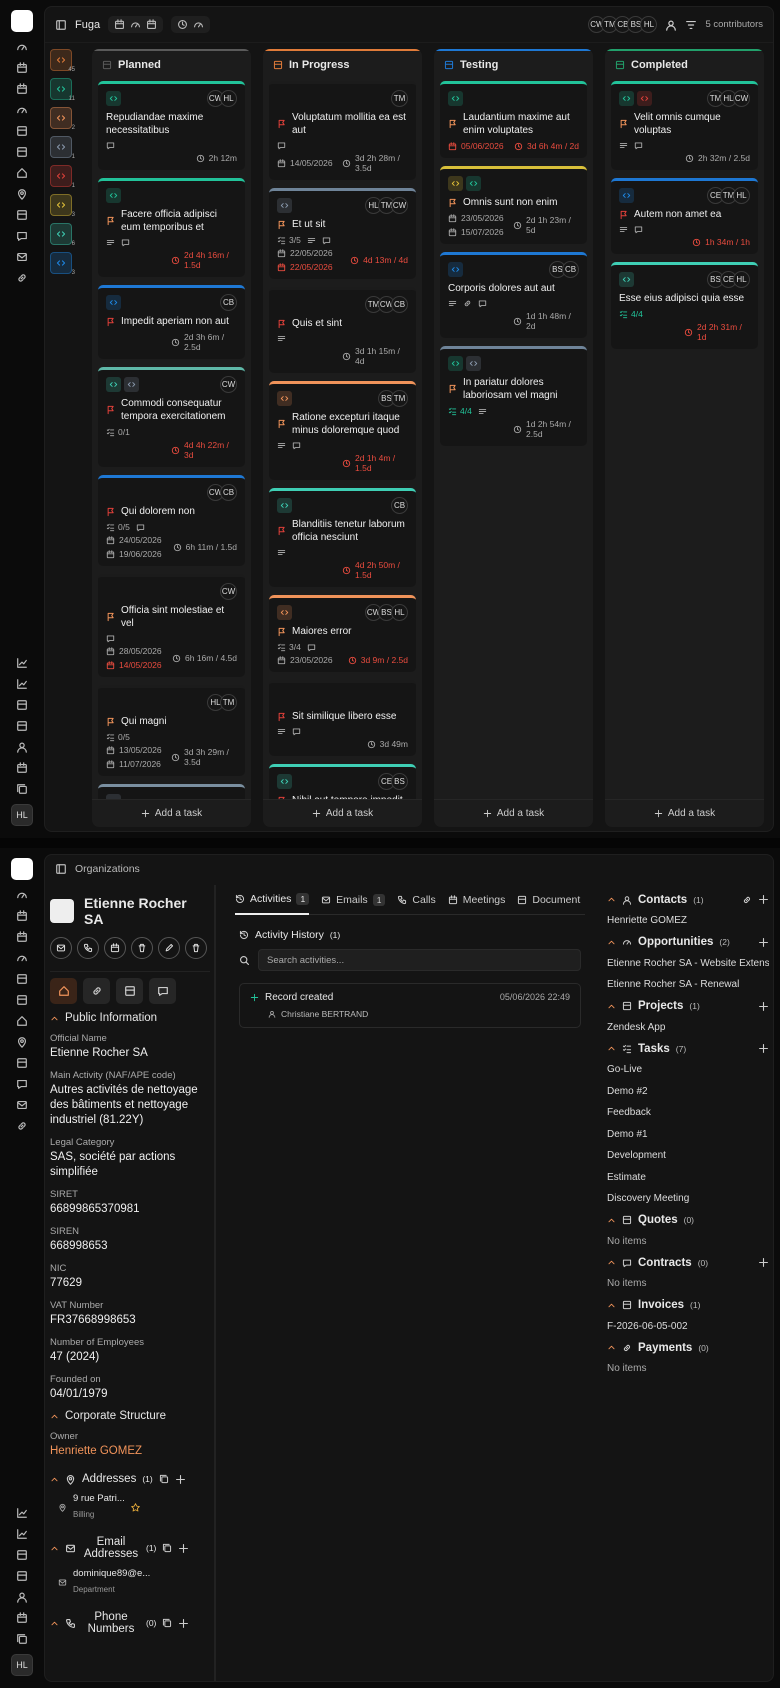  What do you see at coordinates (62, 61) in the screenshot?
I see `project-icon: 45` at bounding box center [62, 61].